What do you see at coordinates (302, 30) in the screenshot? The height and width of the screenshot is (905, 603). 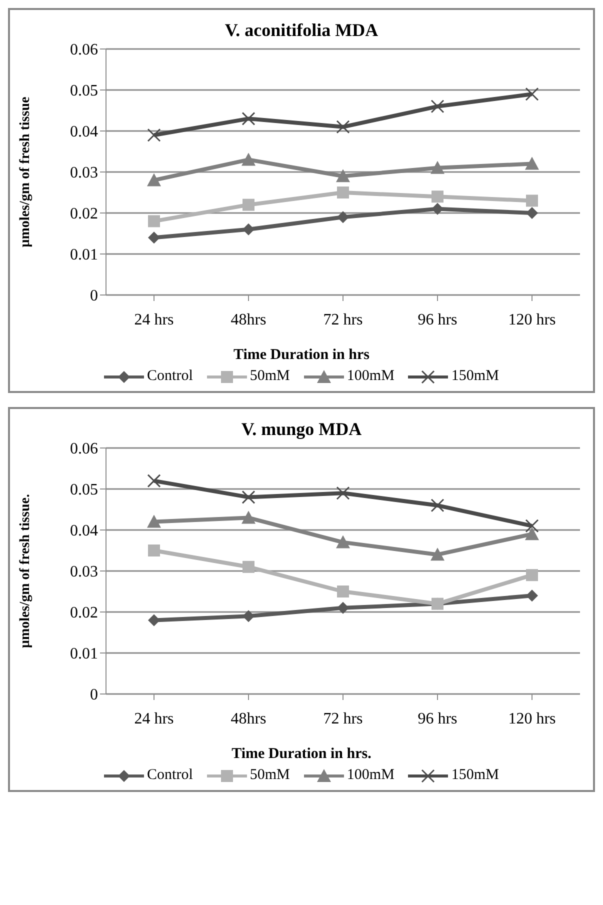 I see `chart-title: V. aconitifolia MDA` at bounding box center [302, 30].